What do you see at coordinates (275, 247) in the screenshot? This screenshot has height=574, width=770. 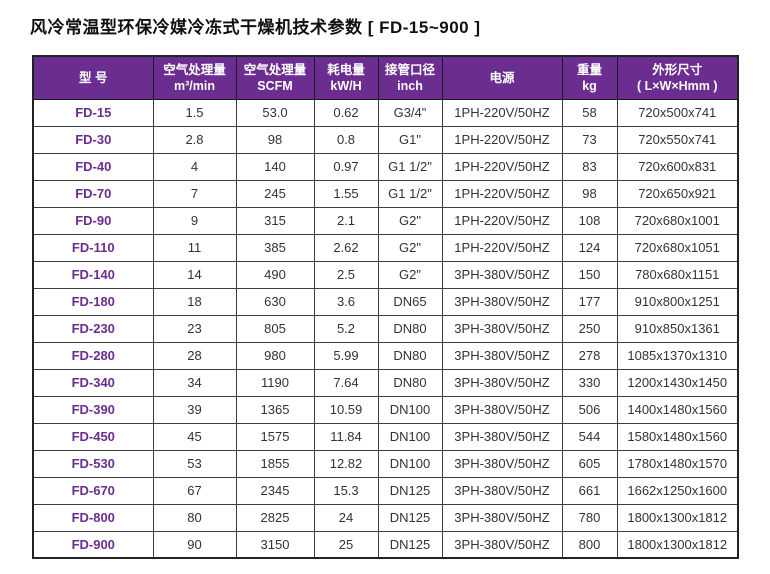 I see `cell-airflow-scfm: 385` at bounding box center [275, 247].